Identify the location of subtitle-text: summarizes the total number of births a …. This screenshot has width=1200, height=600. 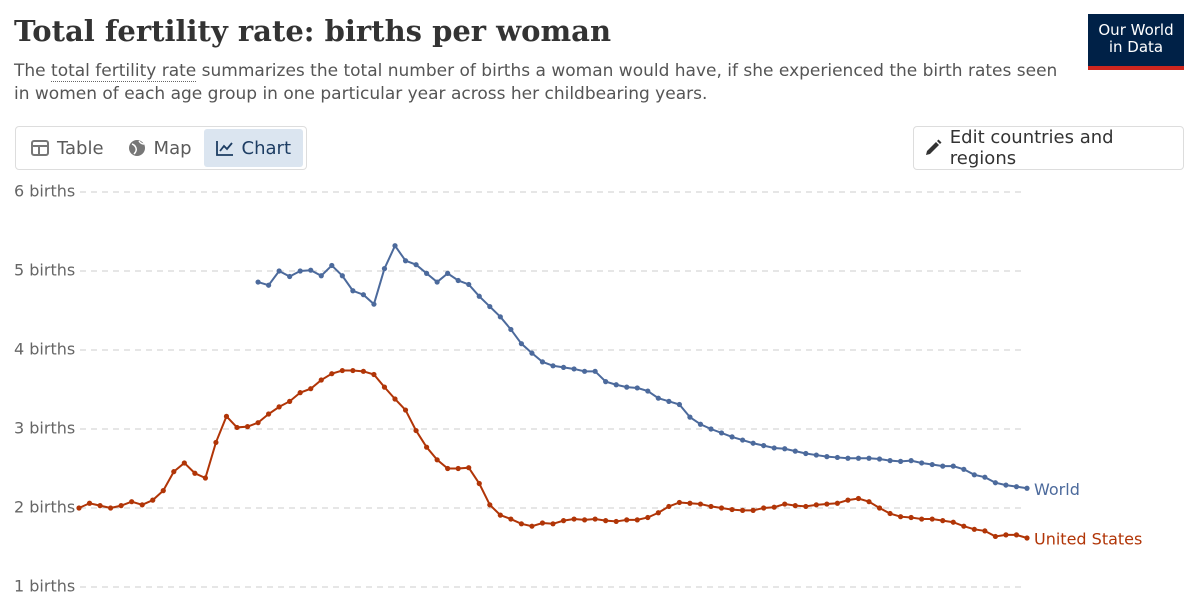
(536, 82).